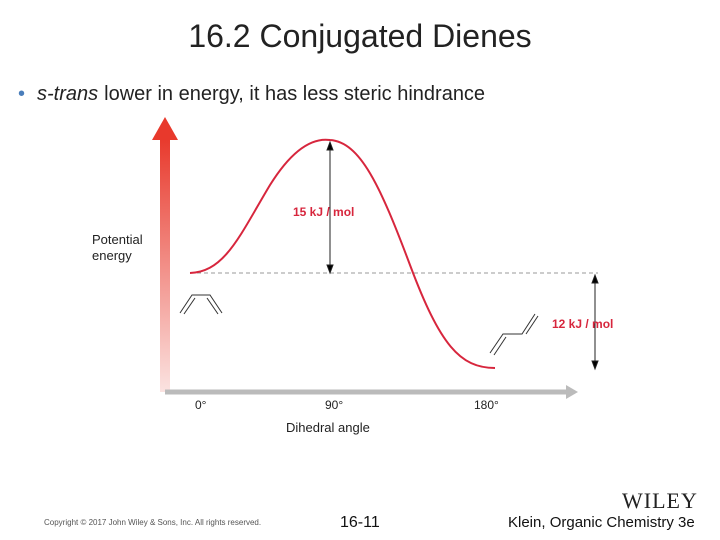  What do you see at coordinates (165, 265) in the screenshot?
I see `y-axis` at bounding box center [165, 265].